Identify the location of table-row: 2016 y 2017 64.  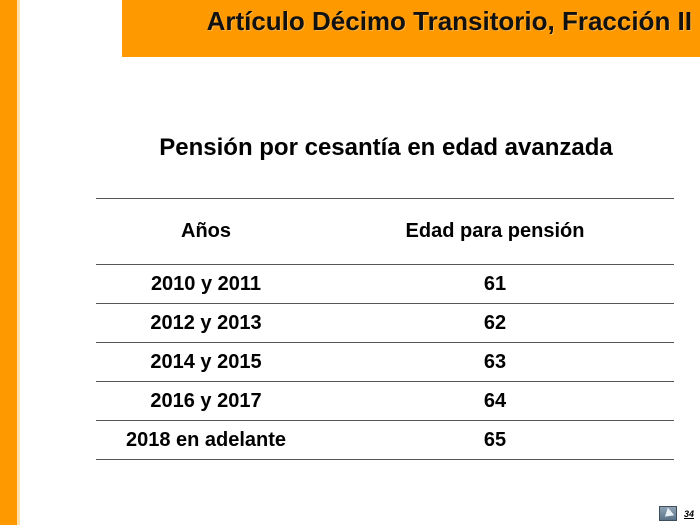
(385, 400).